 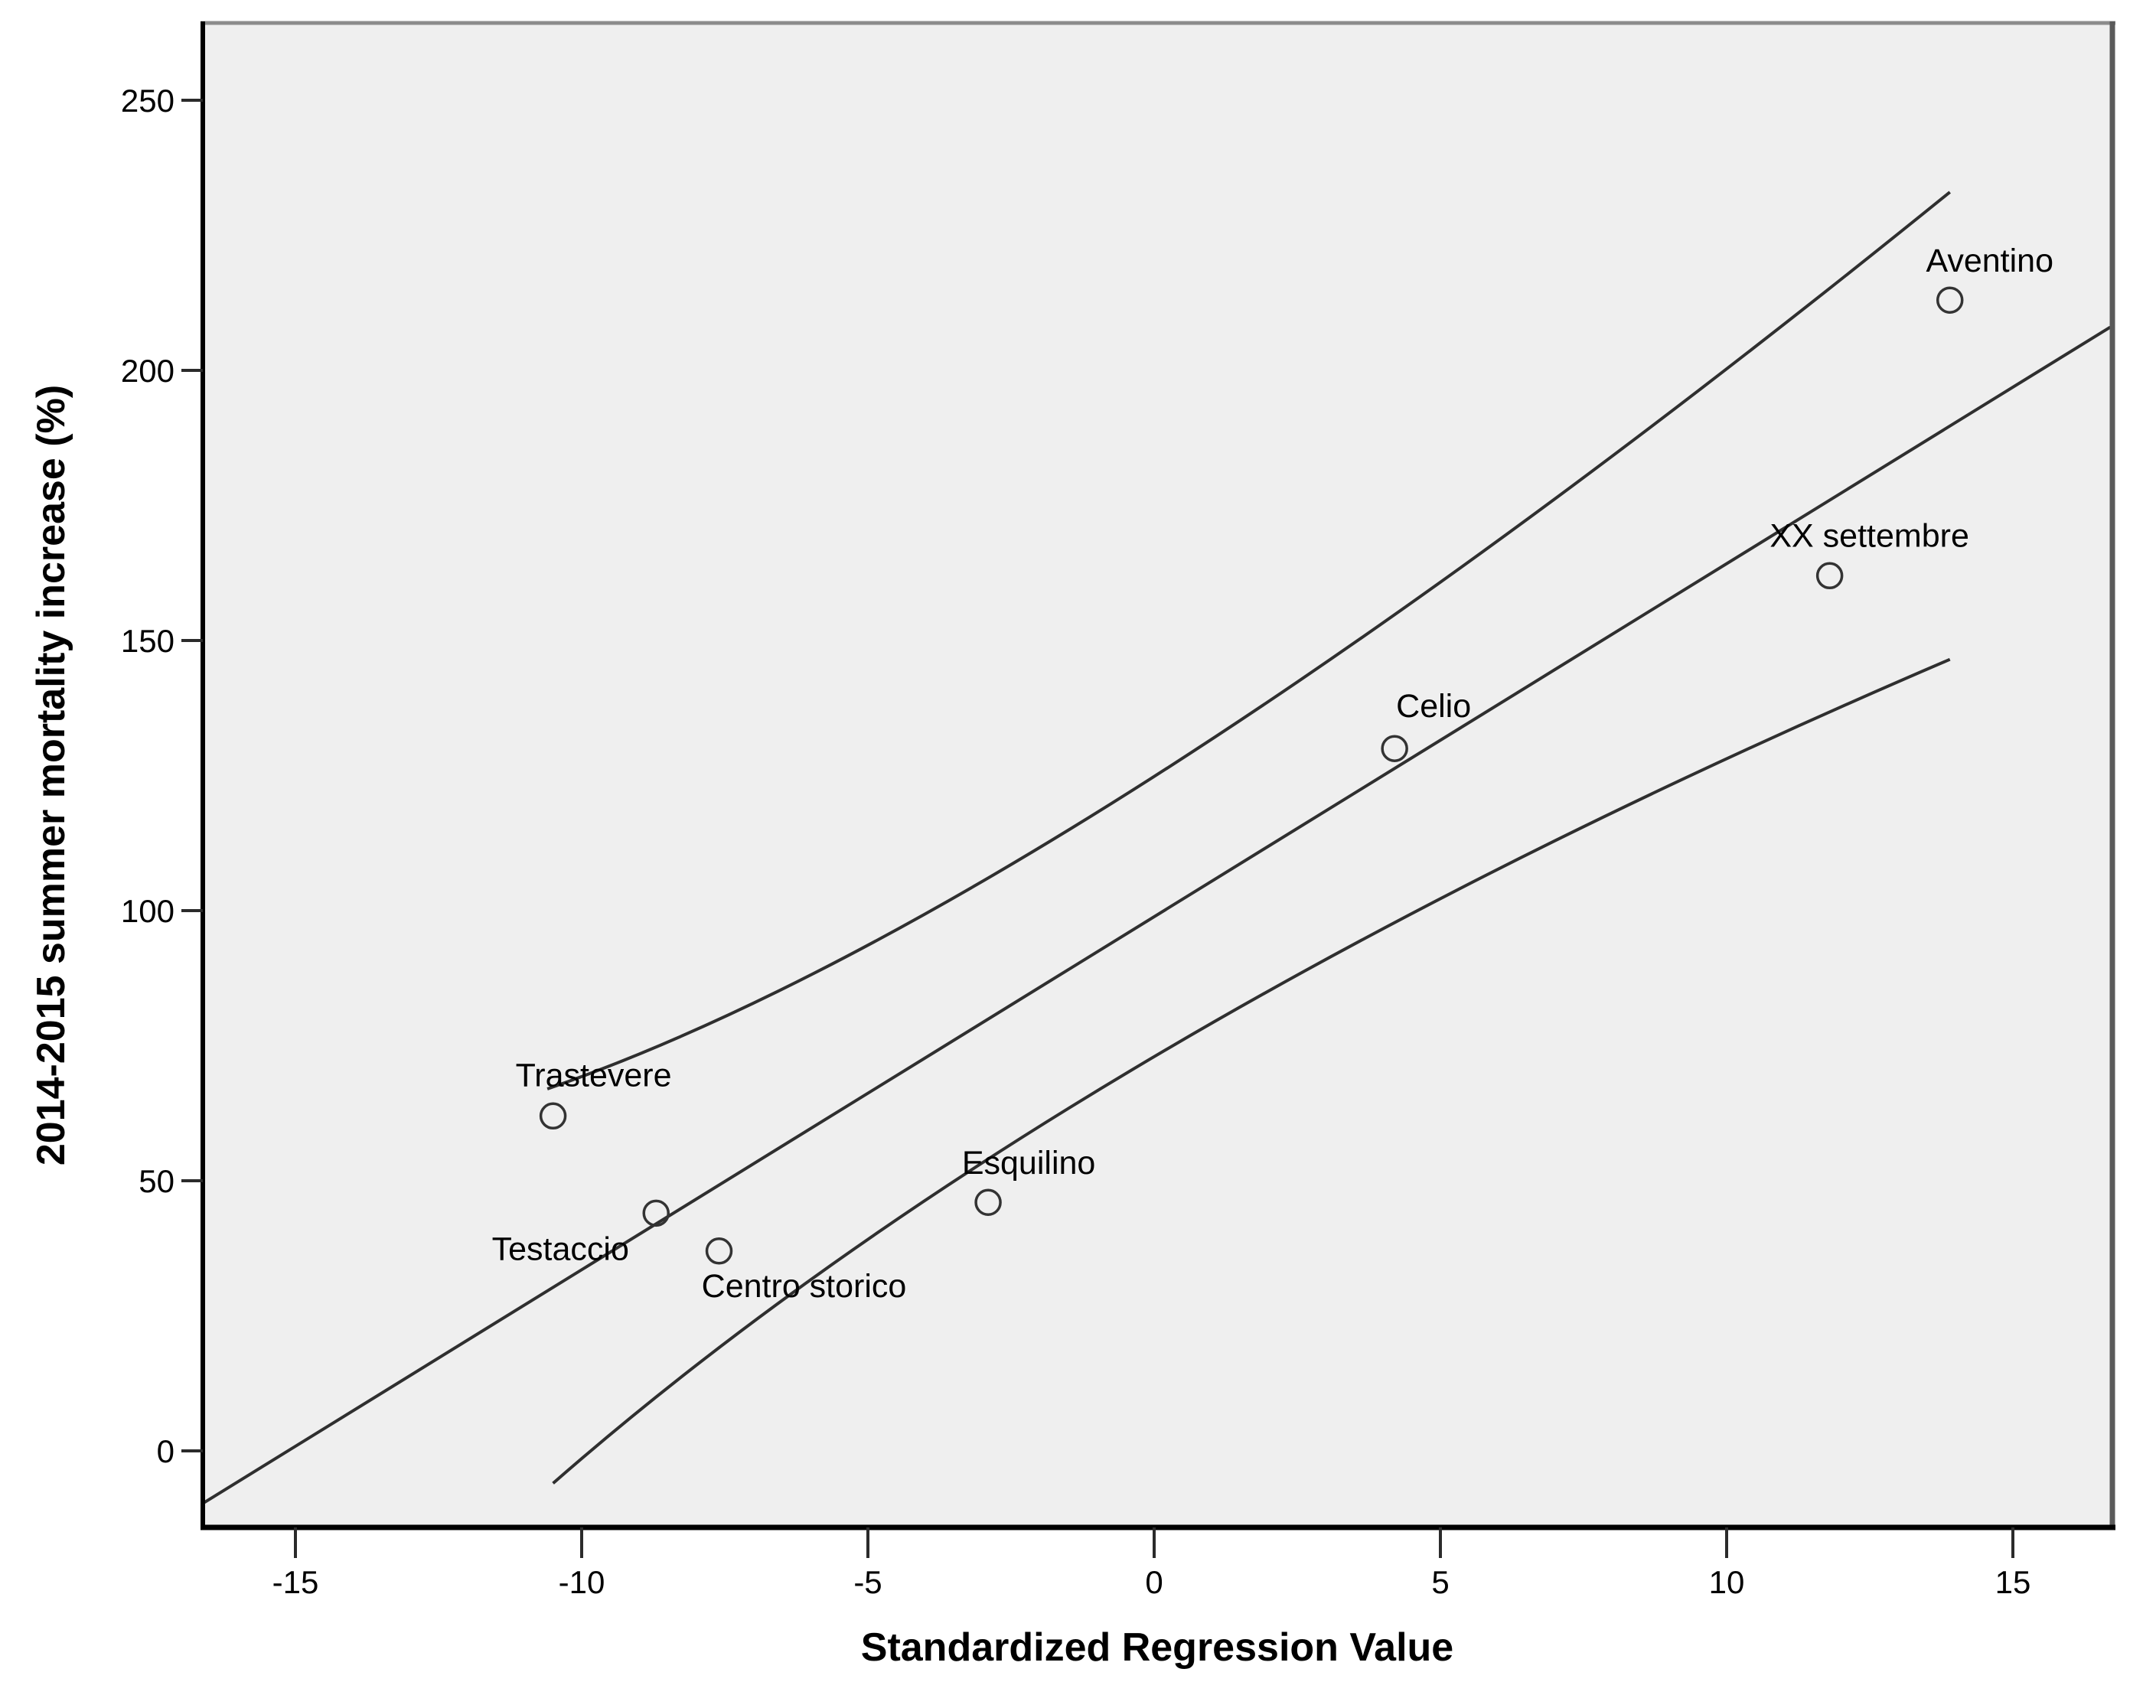 I want to click on x-tick-label: 0, so click(x=1154, y=1582).